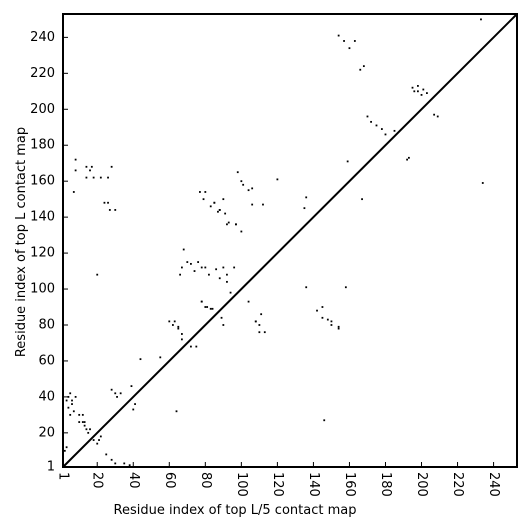 The height and width of the screenshot is (531, 531). I want to click on x-tick-label: 20, so click(97, 480).